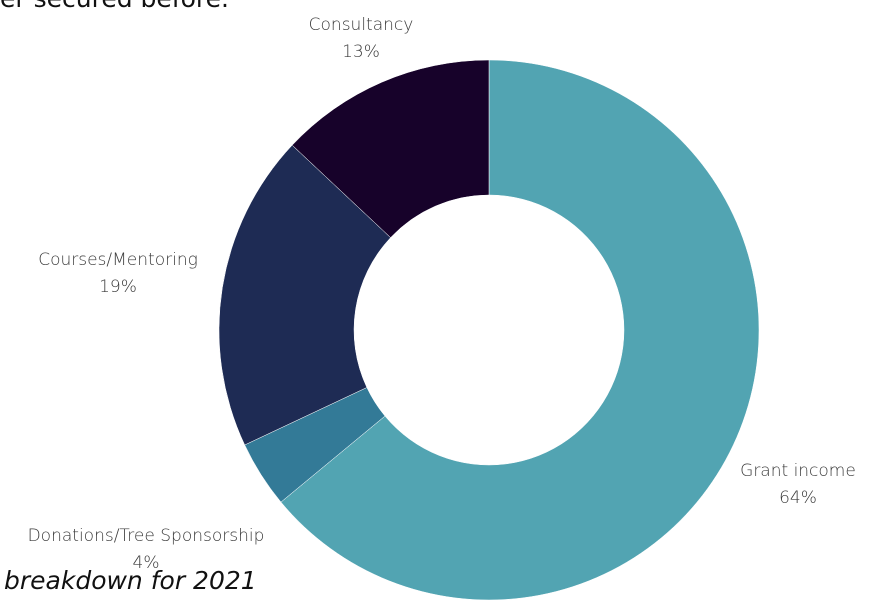  Describe the element at coordinates (118, 260) in the screenshot. I see `slice-label-name: Courses/Mentoring` at that location.